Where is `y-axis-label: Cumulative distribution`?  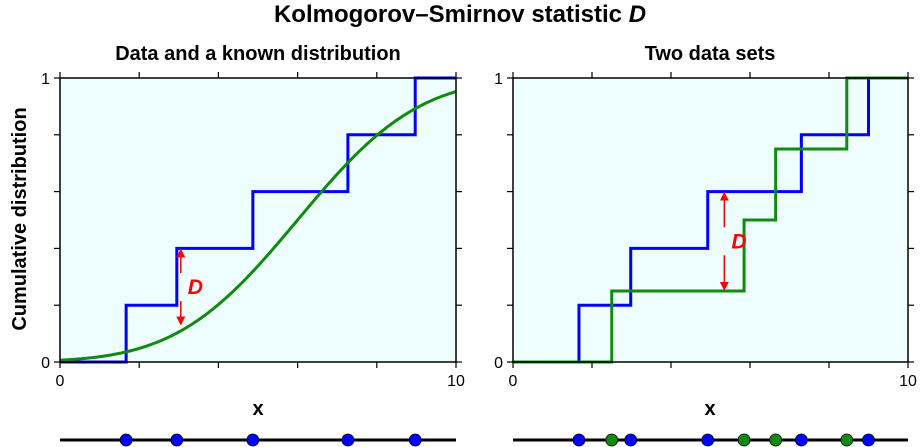
y-axis-label: Cumulative distribution is located at coordinates (20, 218).